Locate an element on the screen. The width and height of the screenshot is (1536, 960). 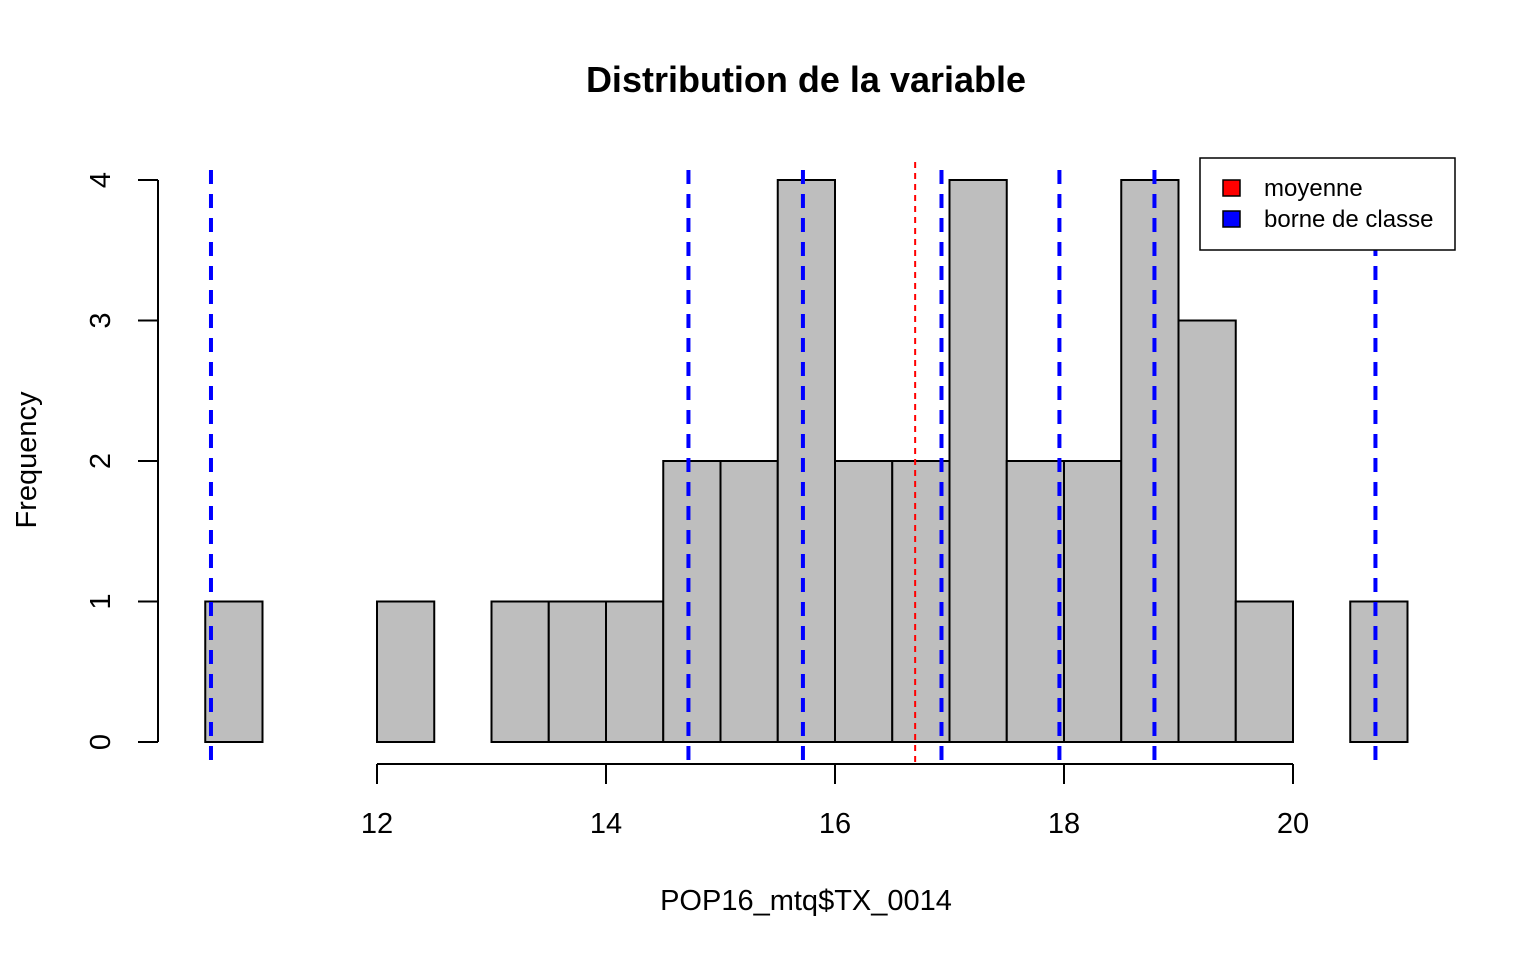
y-tick-label: 3 is located at coordinates (101, 320).